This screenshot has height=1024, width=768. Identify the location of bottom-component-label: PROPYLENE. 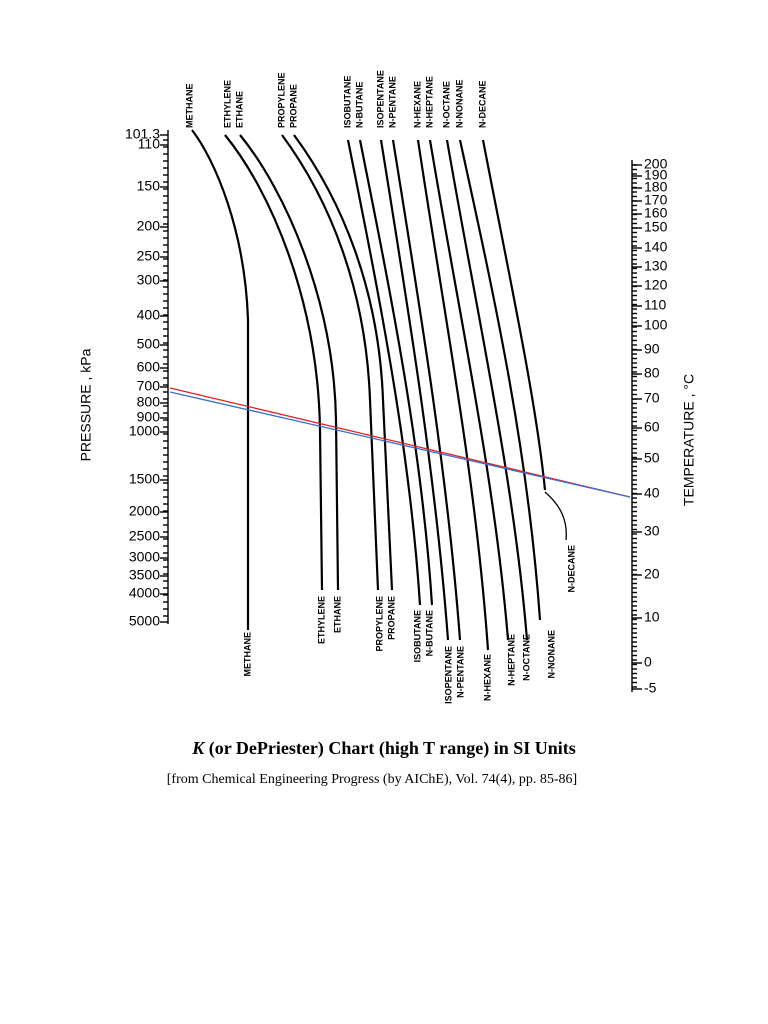
(379, 624).